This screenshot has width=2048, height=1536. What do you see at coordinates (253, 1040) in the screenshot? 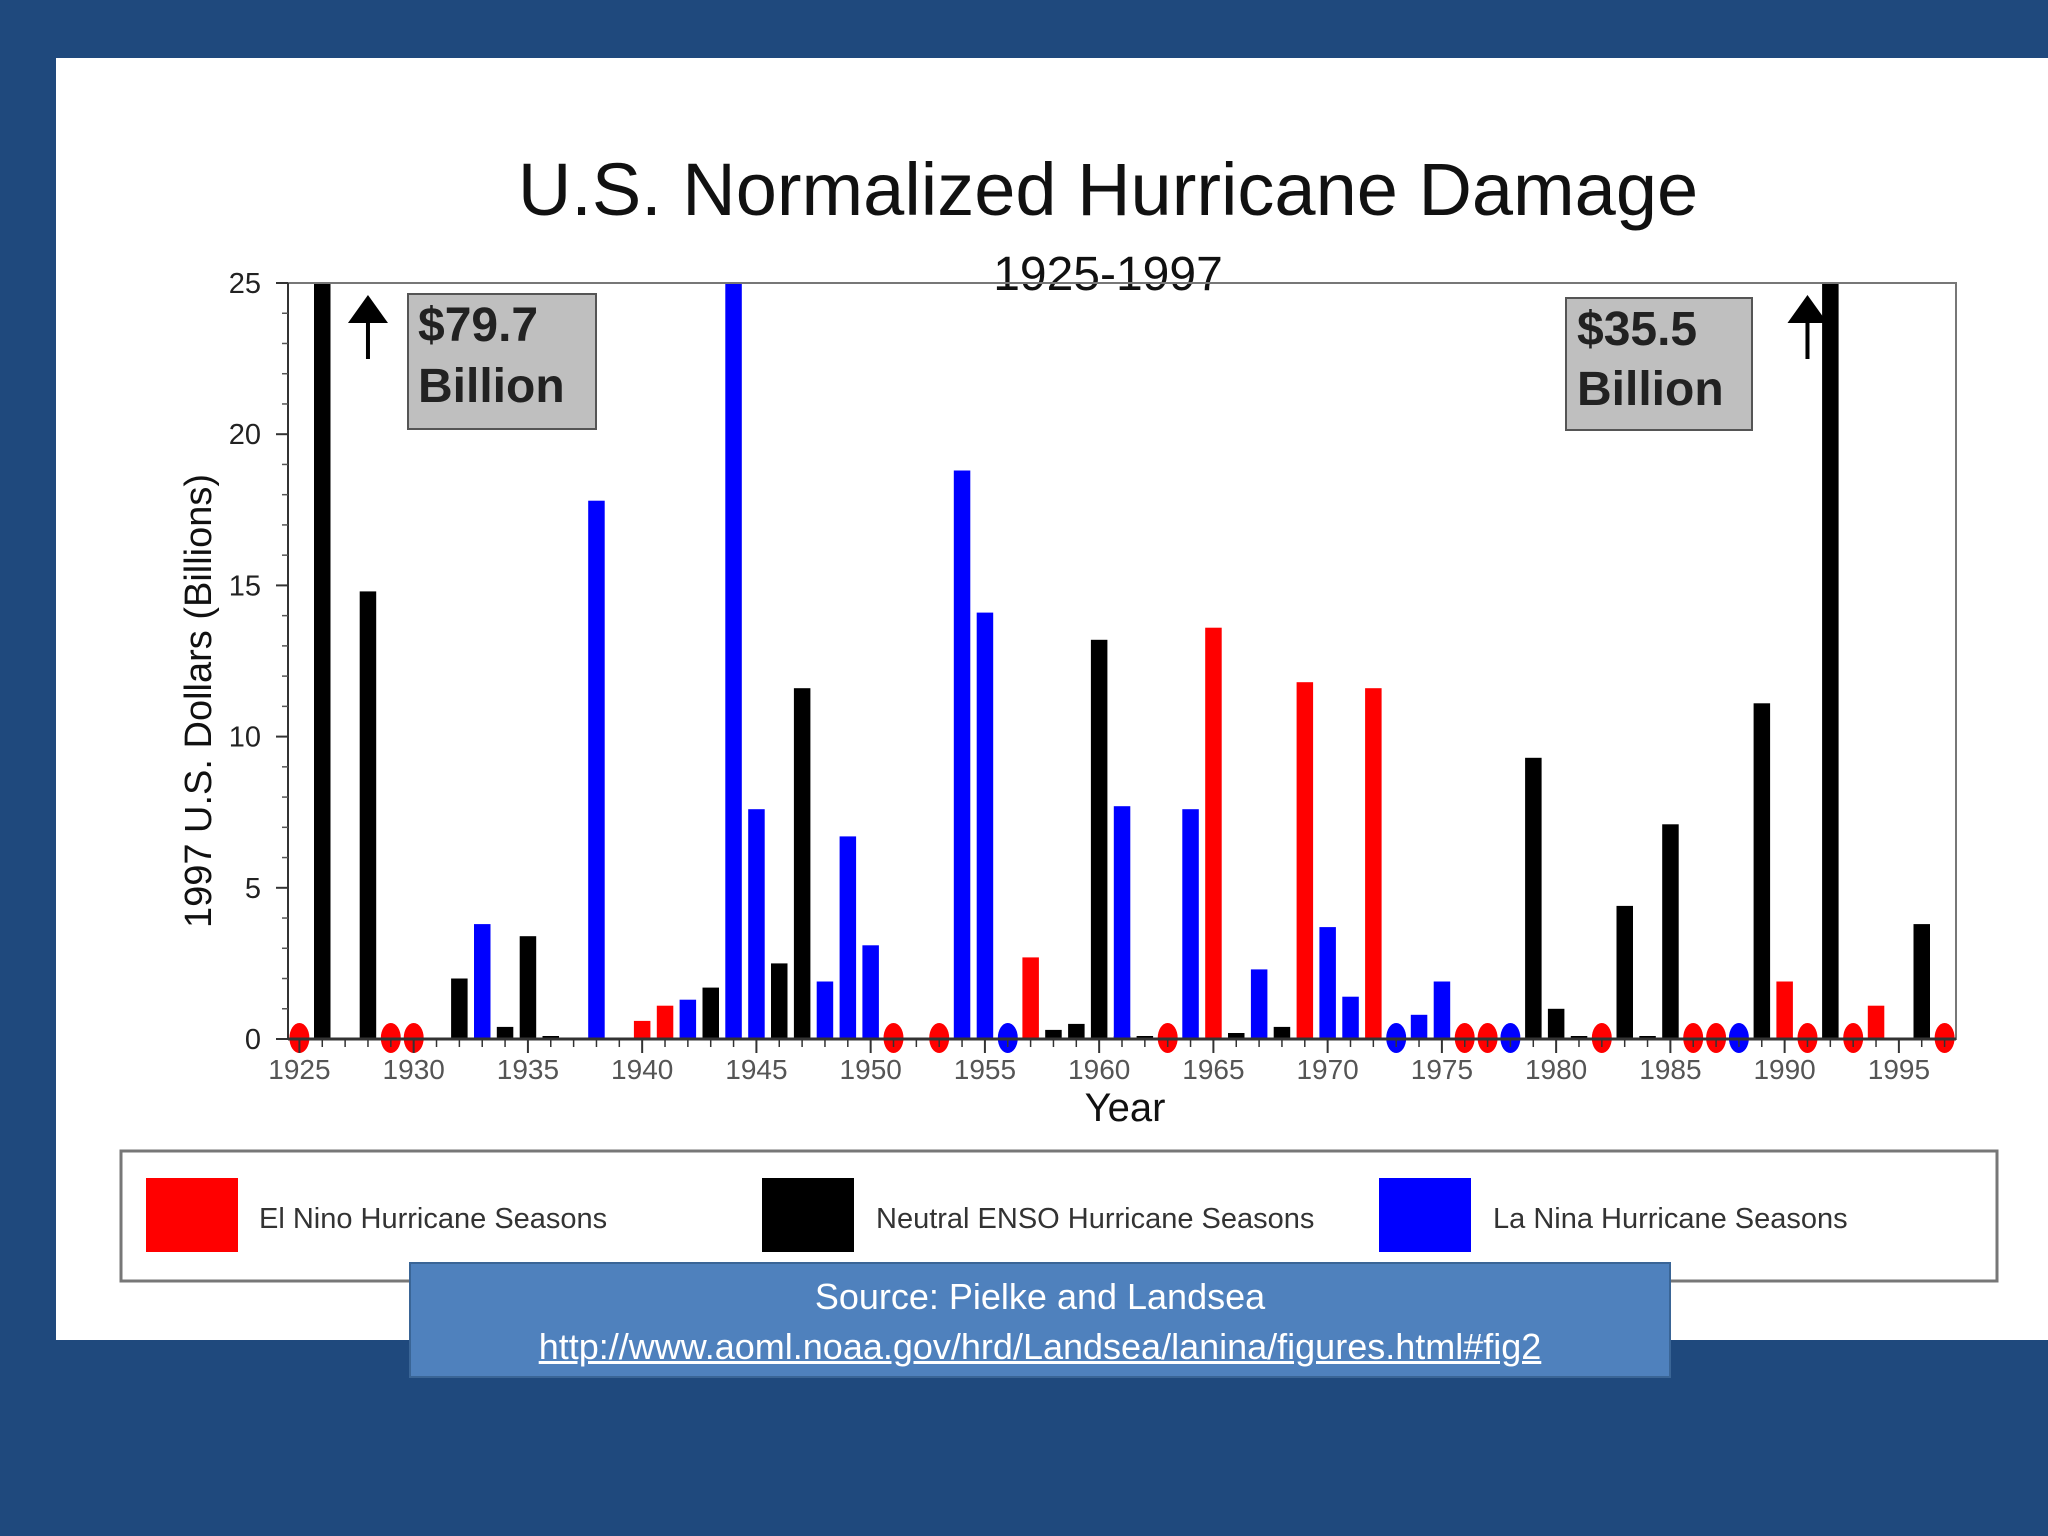
I see `y-tick-label: 0` at bounding box center [253, 1040].